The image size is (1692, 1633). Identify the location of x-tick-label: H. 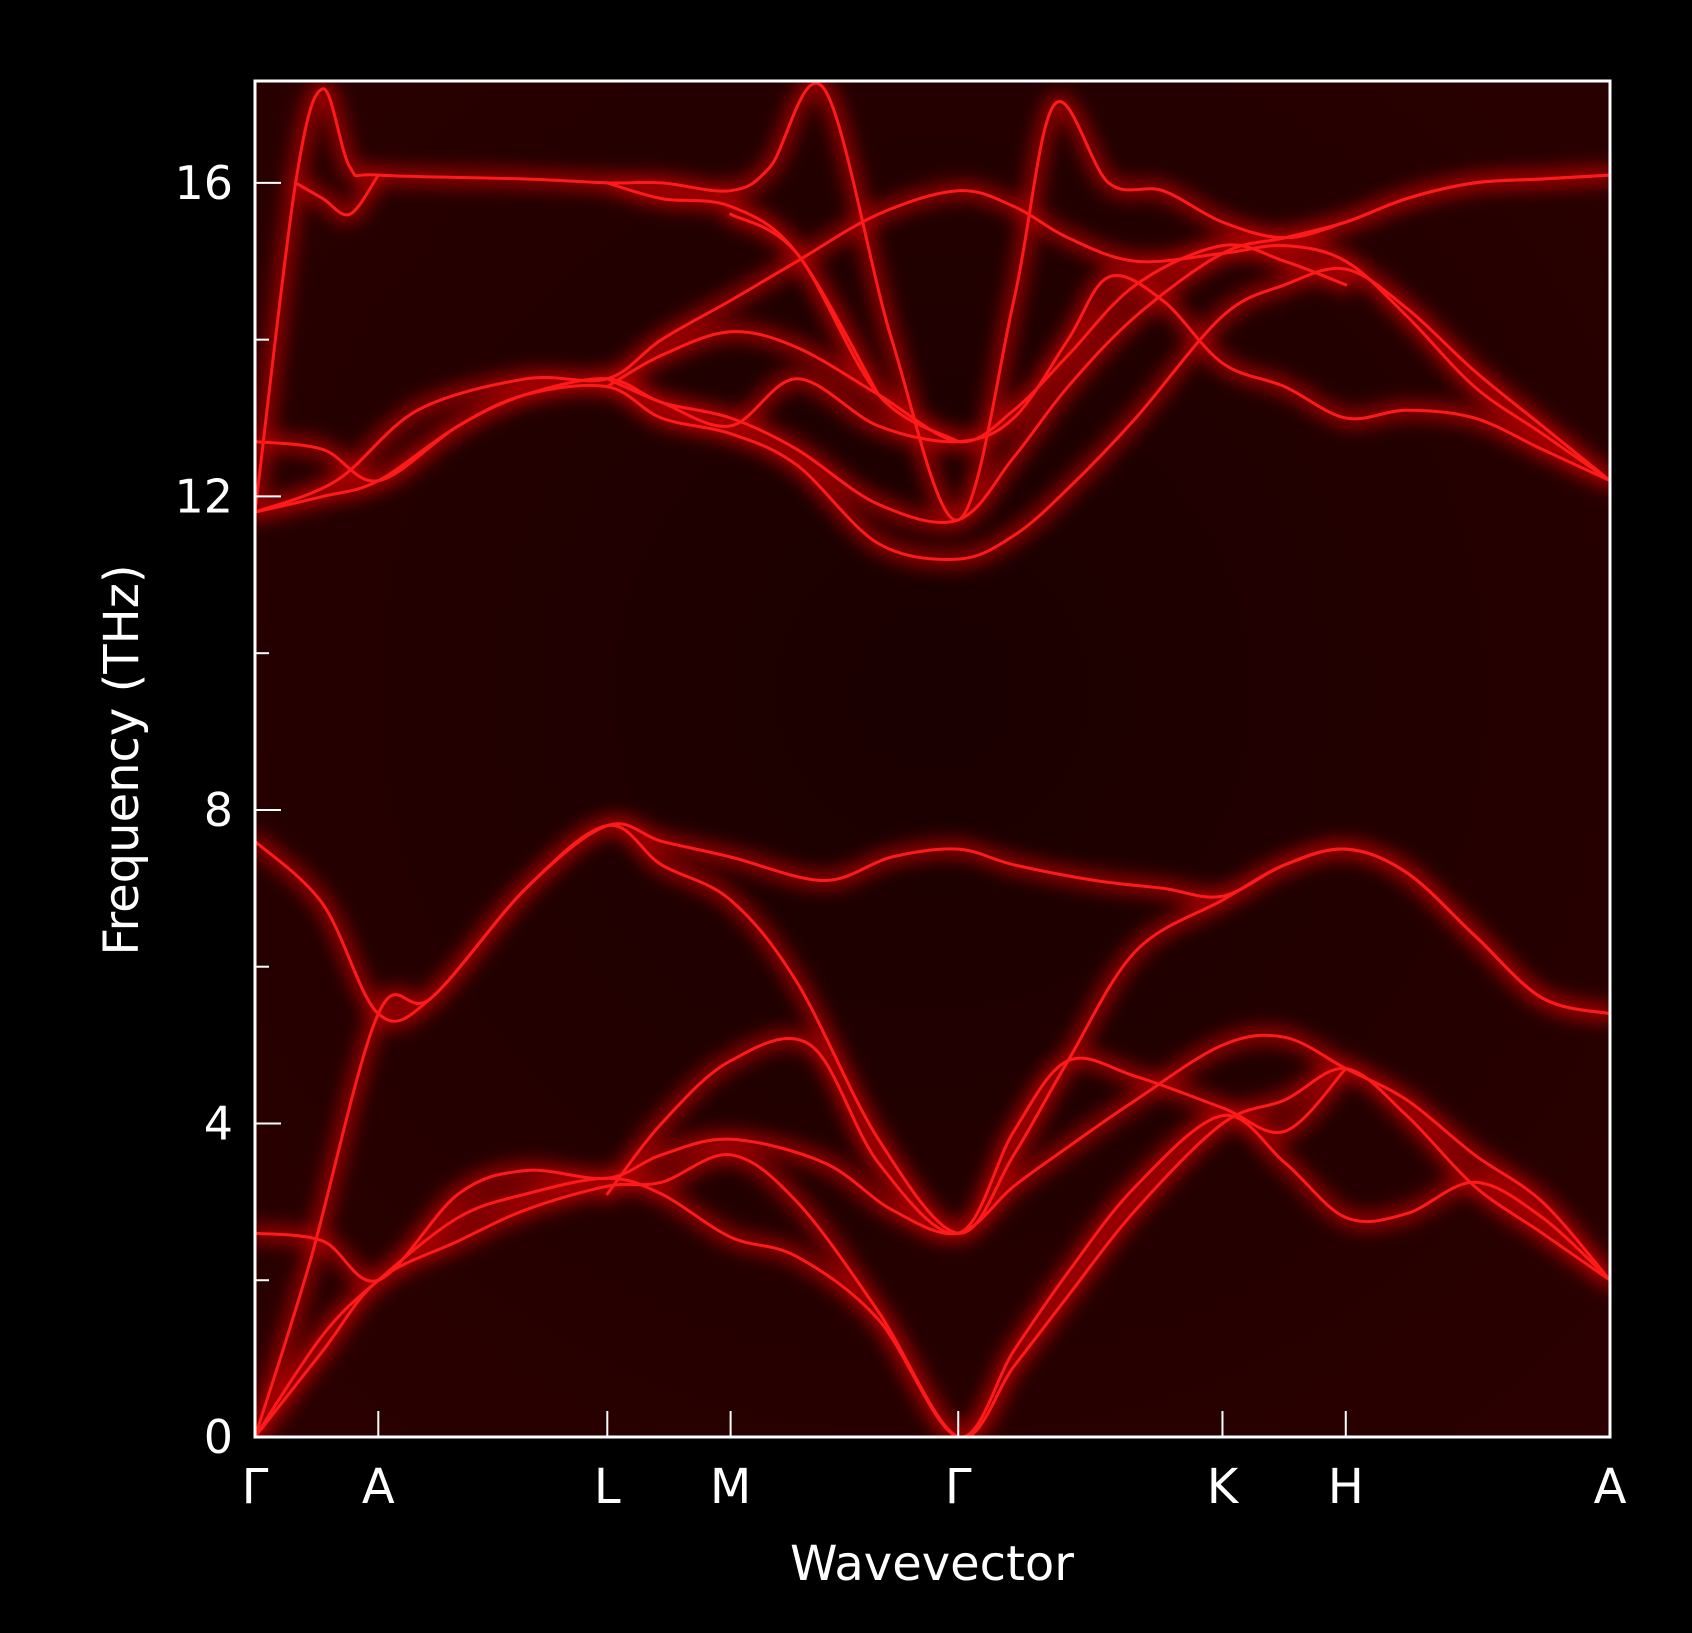
(1346, 1487).